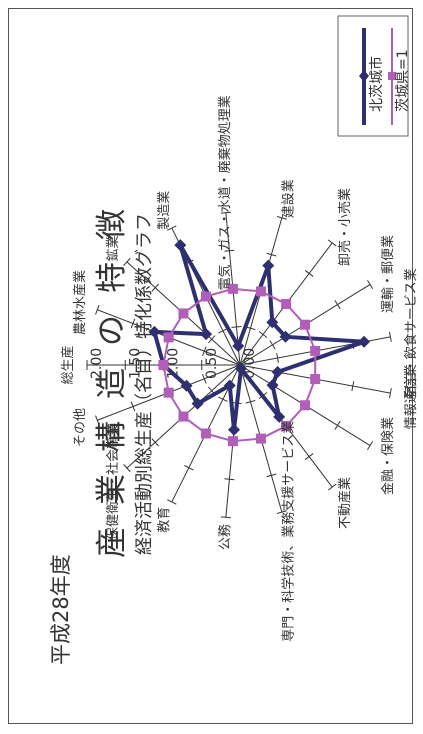 Image resolution: width=423 pixels, height=734 pixels. What do you see at coordinates (97, 363) in the screenshot?
I see `radial-tick-label: 2.00` at bounding box center [97, 363].